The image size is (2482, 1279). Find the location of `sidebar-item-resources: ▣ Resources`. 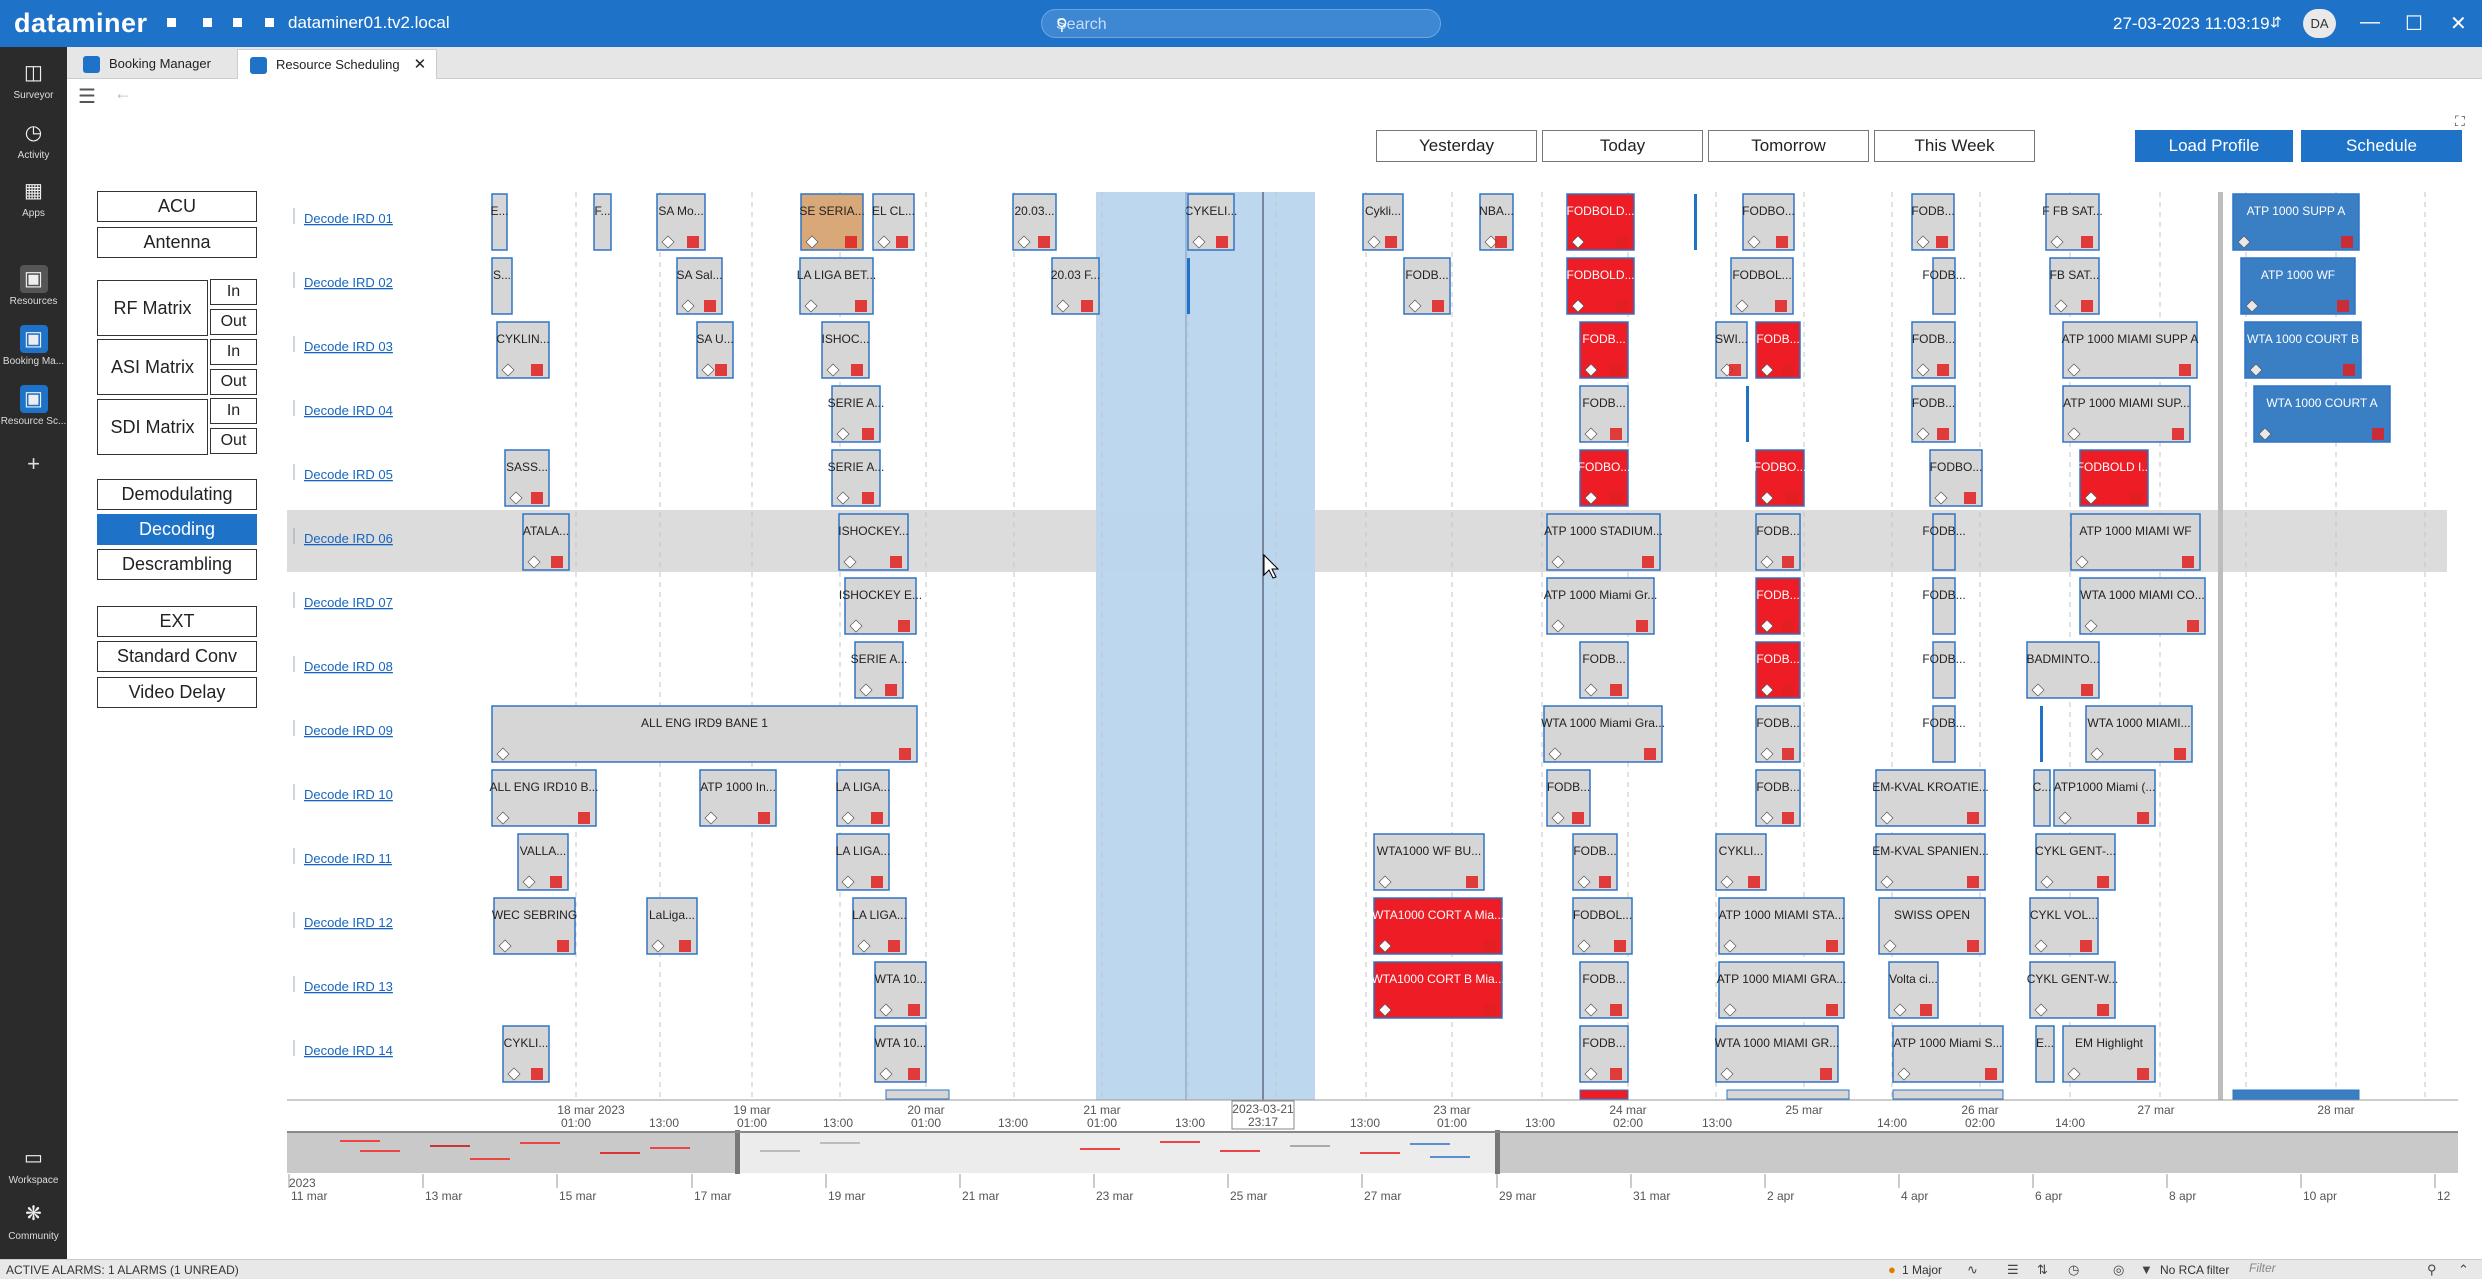

sidebar-item-resources: ▣ Resources is located at coordinates (33, 286).